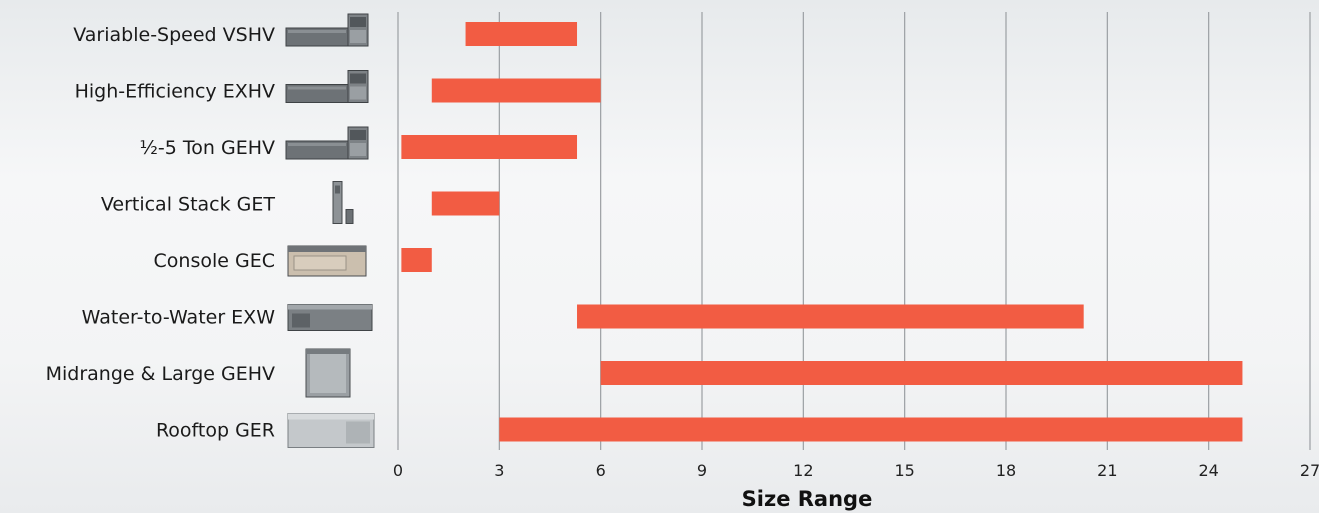 The width and height of the screenshot is (1319, 513). What do you see at coordinates (601, 470) in the screenshot?
I see `x-tick-label: 6` at bounding box center [601, 470].